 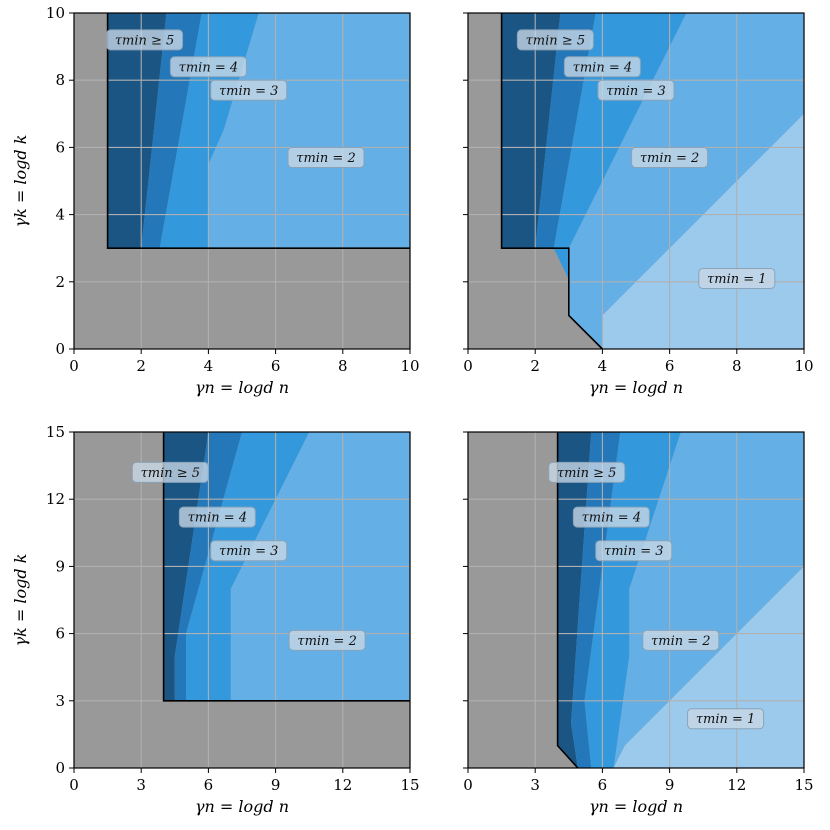 What do you see at coordinates (60, 566) in the screenshot?
I see `y-tick-label: 9` at bounding box center [60, 566].